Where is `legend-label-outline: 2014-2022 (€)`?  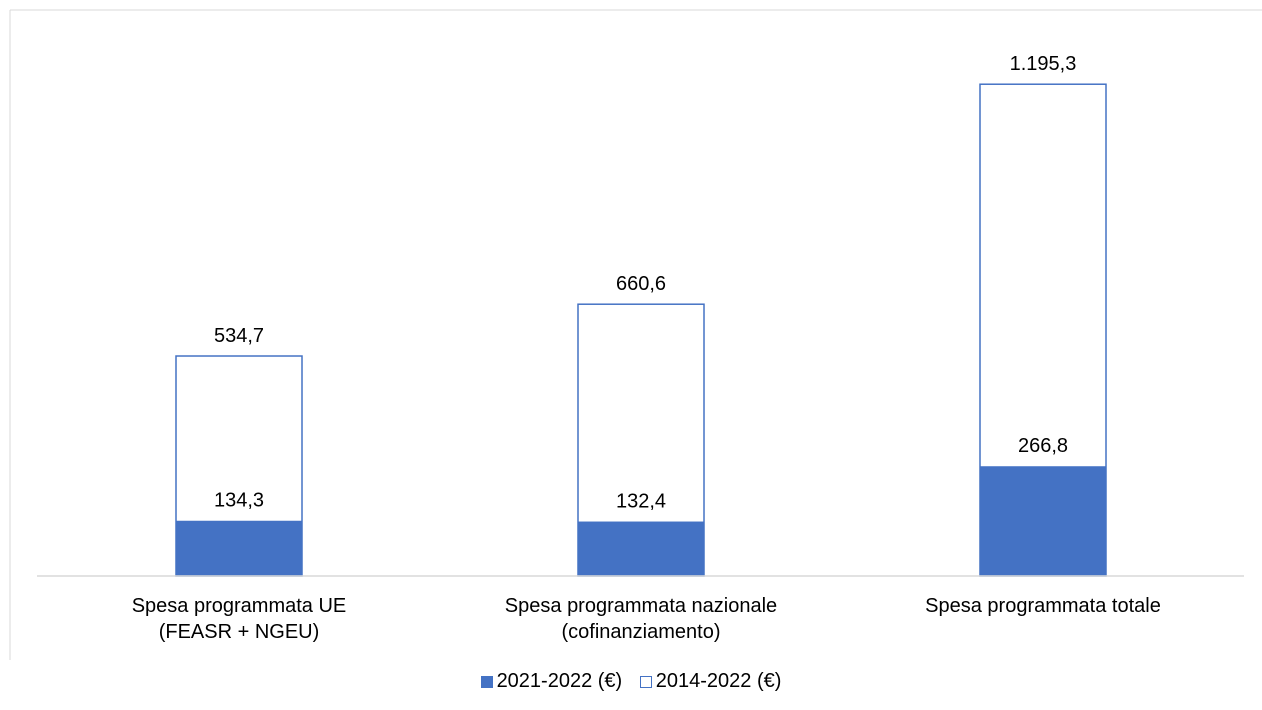
legend-label-outline: 2014-2022 (€) is located at coordinates (718, 681).